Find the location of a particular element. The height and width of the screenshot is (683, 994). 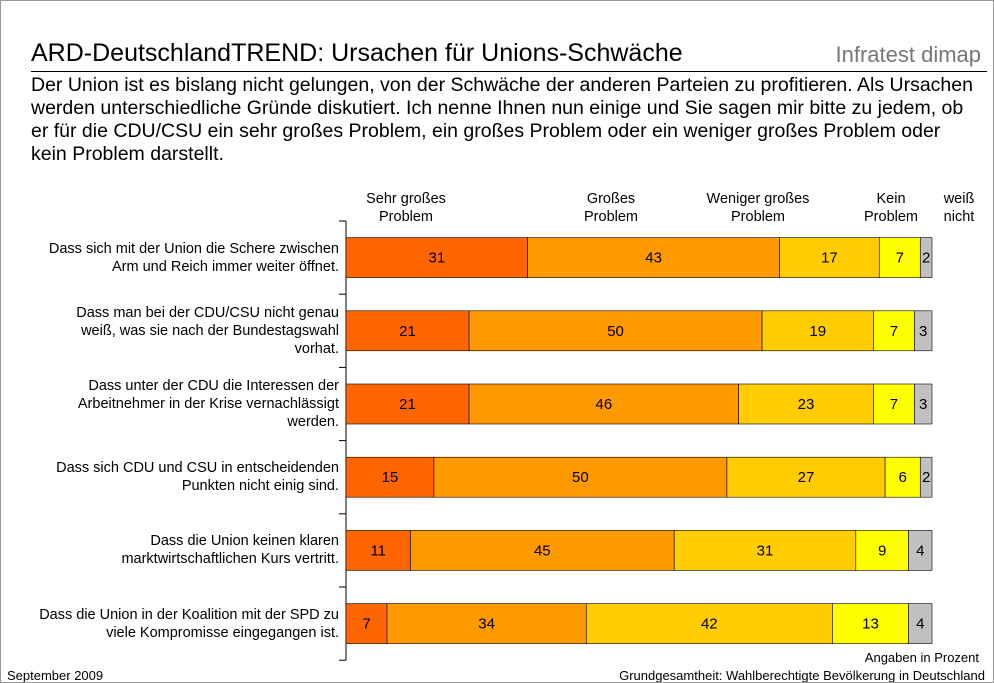

legend-label: Weniger großes Problem is located at coordinates (758, 208).